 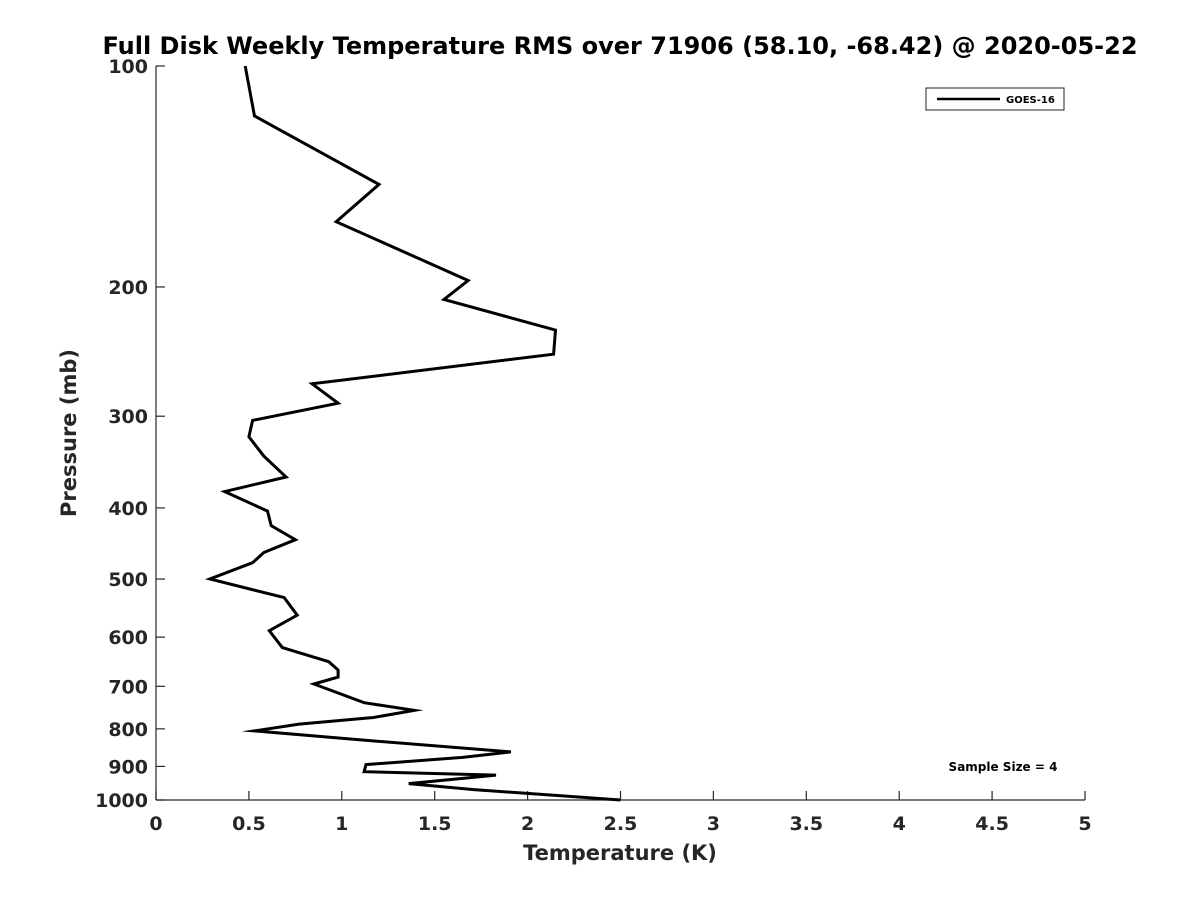 What do you see at coordinates (621, 824) in the screenshot?
I see `x-tick-label: 2.5` at bounding box center [621, 824].